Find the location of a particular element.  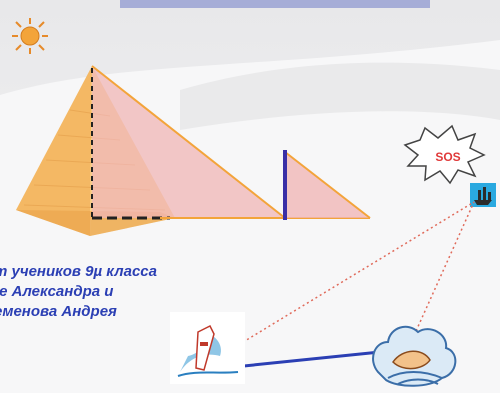

caption-line-2: пе Александра и is located at coordinates (57, 291).